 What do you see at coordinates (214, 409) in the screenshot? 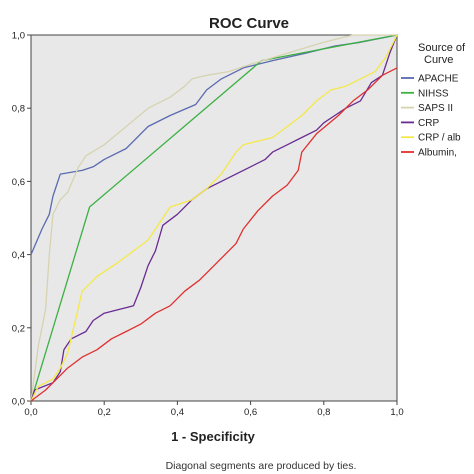
I see `x-axis-ticks: 0,0 0,2 0,4 0,6 0,8 1,0` at bounding box center [214, 409].